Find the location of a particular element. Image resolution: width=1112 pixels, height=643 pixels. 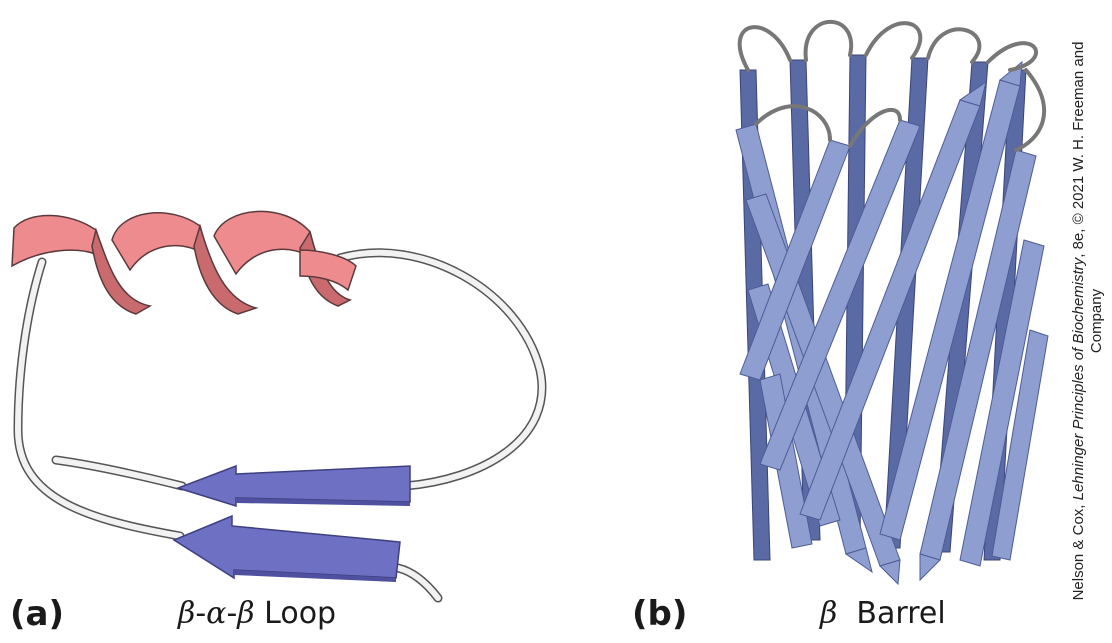

alpha-helix is located at coordinates (184, 262).